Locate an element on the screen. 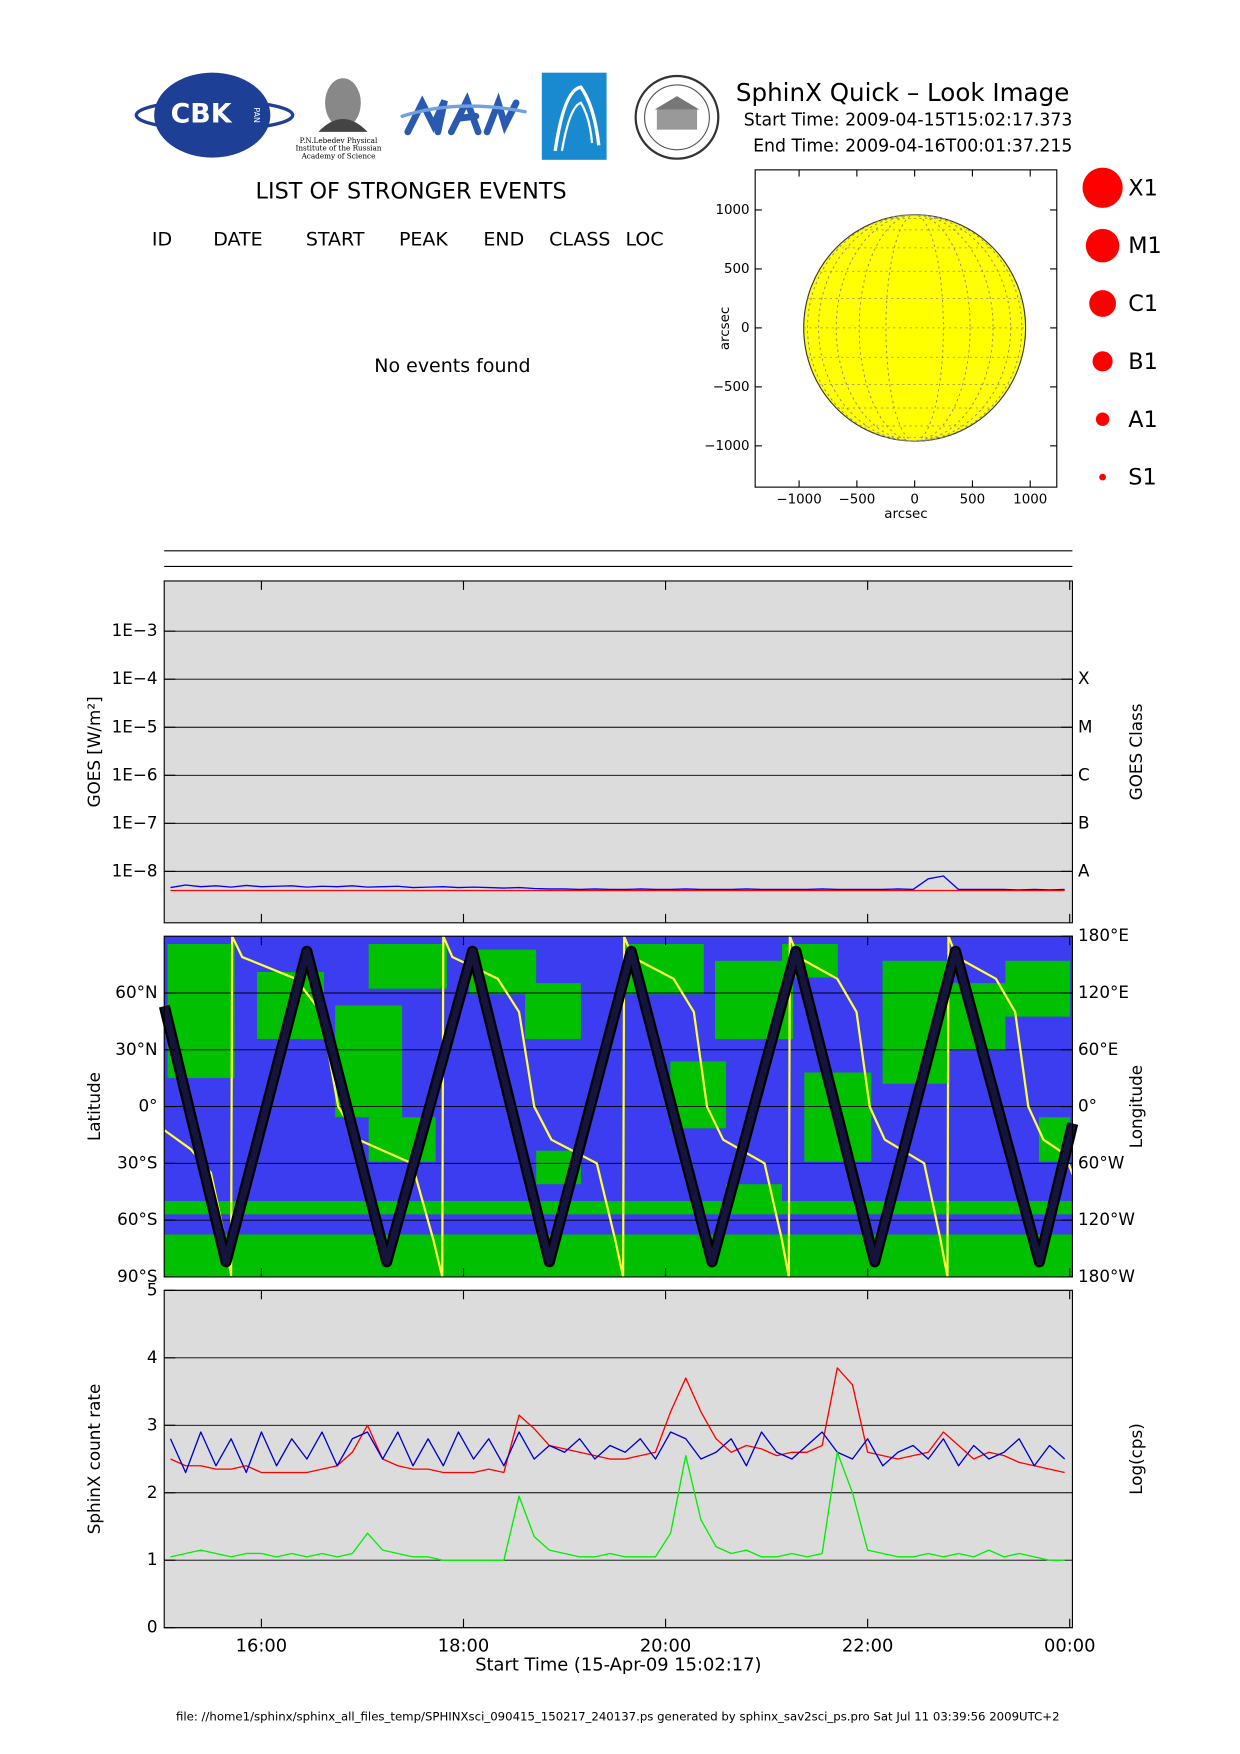  y2-axis-label: Log(cps) is located at coordinates (1136, 1459).